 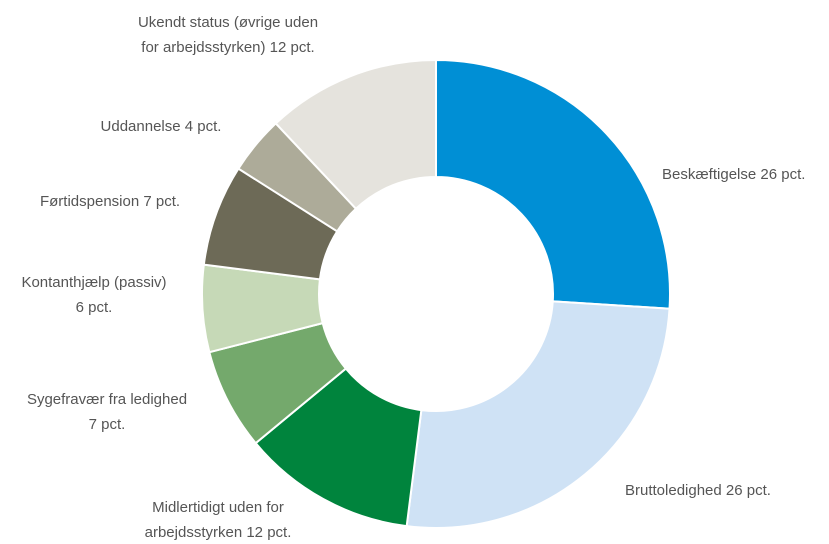 What do you see at coordinates (698, 490) in the screenshot?
I see `slice-label: Bruttoledighed 26 pct.` at bounding box center [698, 490].